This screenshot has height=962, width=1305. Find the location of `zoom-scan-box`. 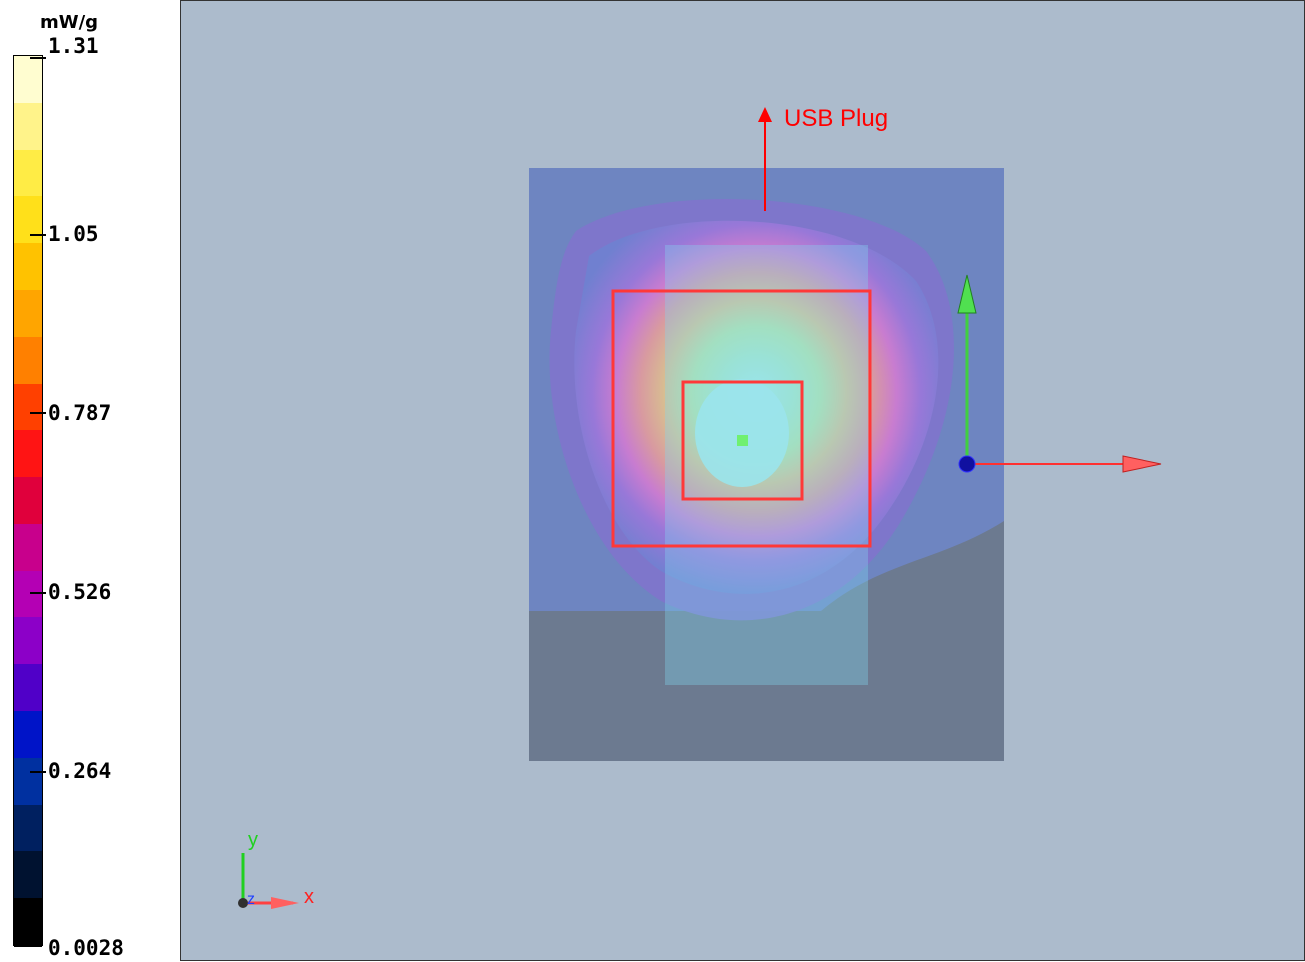

zoom-scan-box is located at coordinates (742, 440).